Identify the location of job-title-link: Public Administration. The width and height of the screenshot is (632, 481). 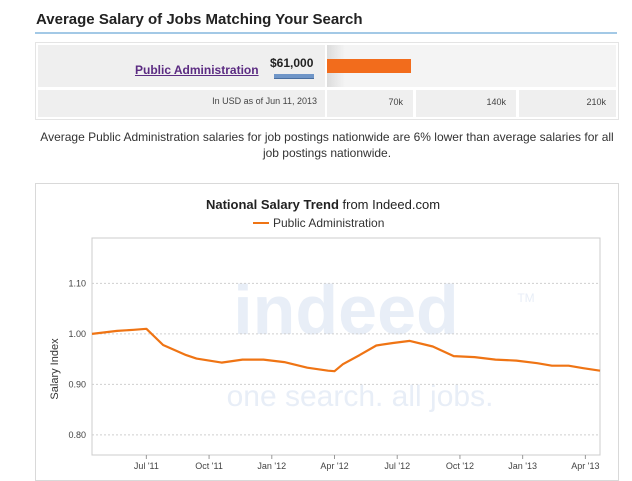
(197, 70).